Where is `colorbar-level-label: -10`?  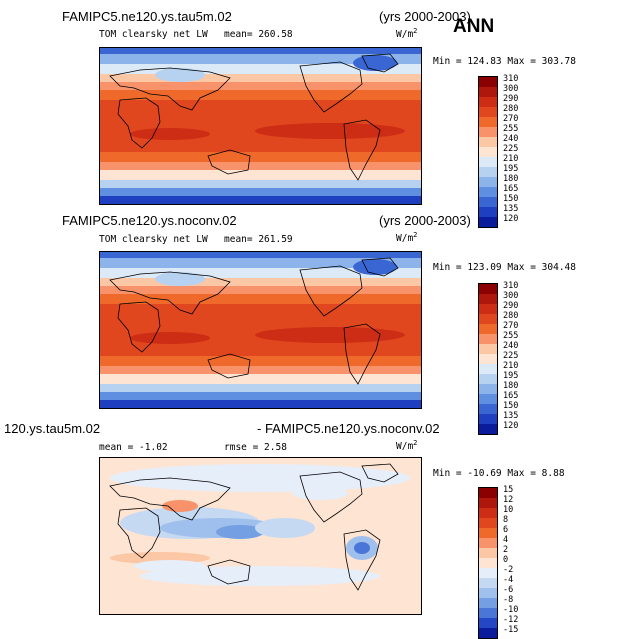
colorbar-level-label: -10 is located at coordinates (511, 610).